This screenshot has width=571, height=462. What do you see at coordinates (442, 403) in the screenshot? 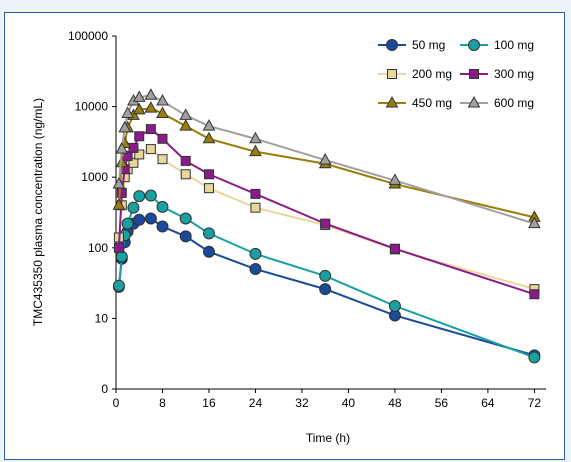
I see `x-tick-label: 56` at bounding box center [442, 403].